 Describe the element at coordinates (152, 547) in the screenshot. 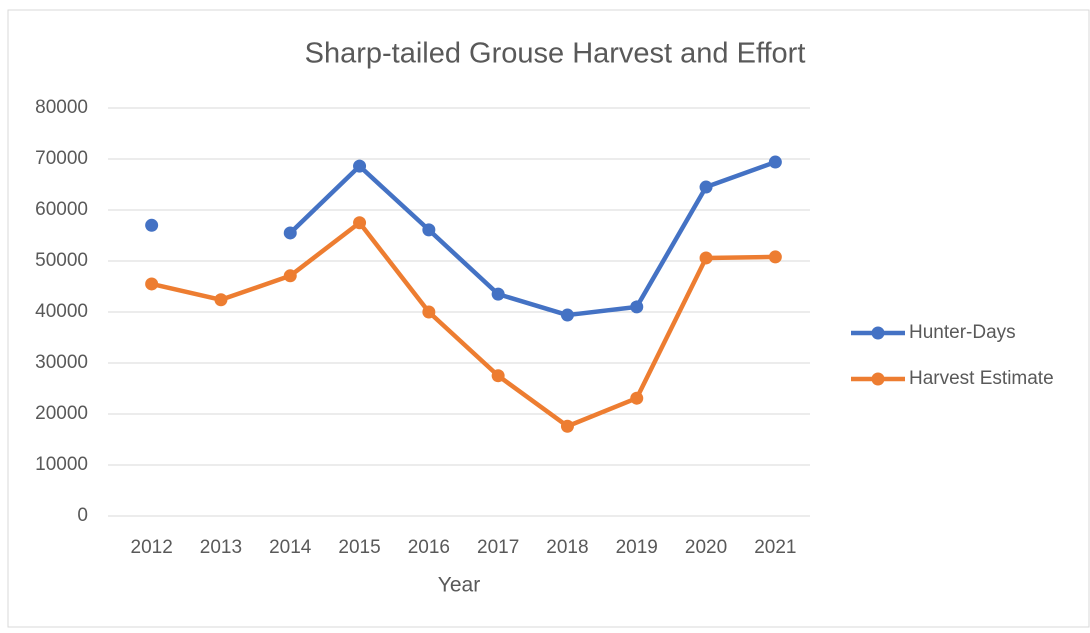

I see `x-tick-label: 2012` at that location.